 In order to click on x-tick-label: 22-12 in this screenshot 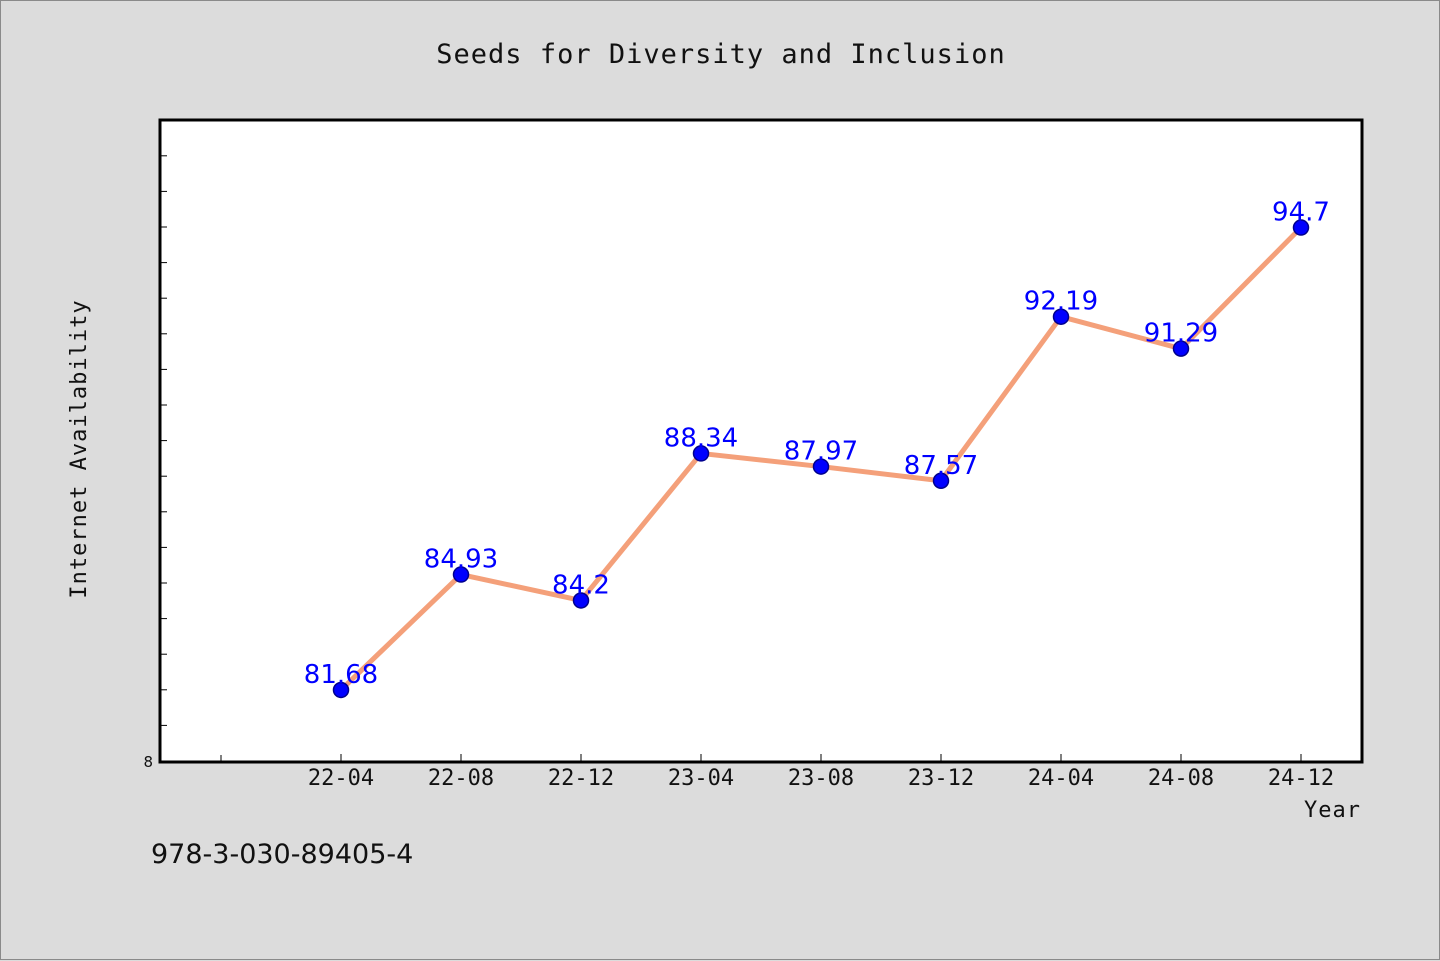, I will do `click(581, 778)`.